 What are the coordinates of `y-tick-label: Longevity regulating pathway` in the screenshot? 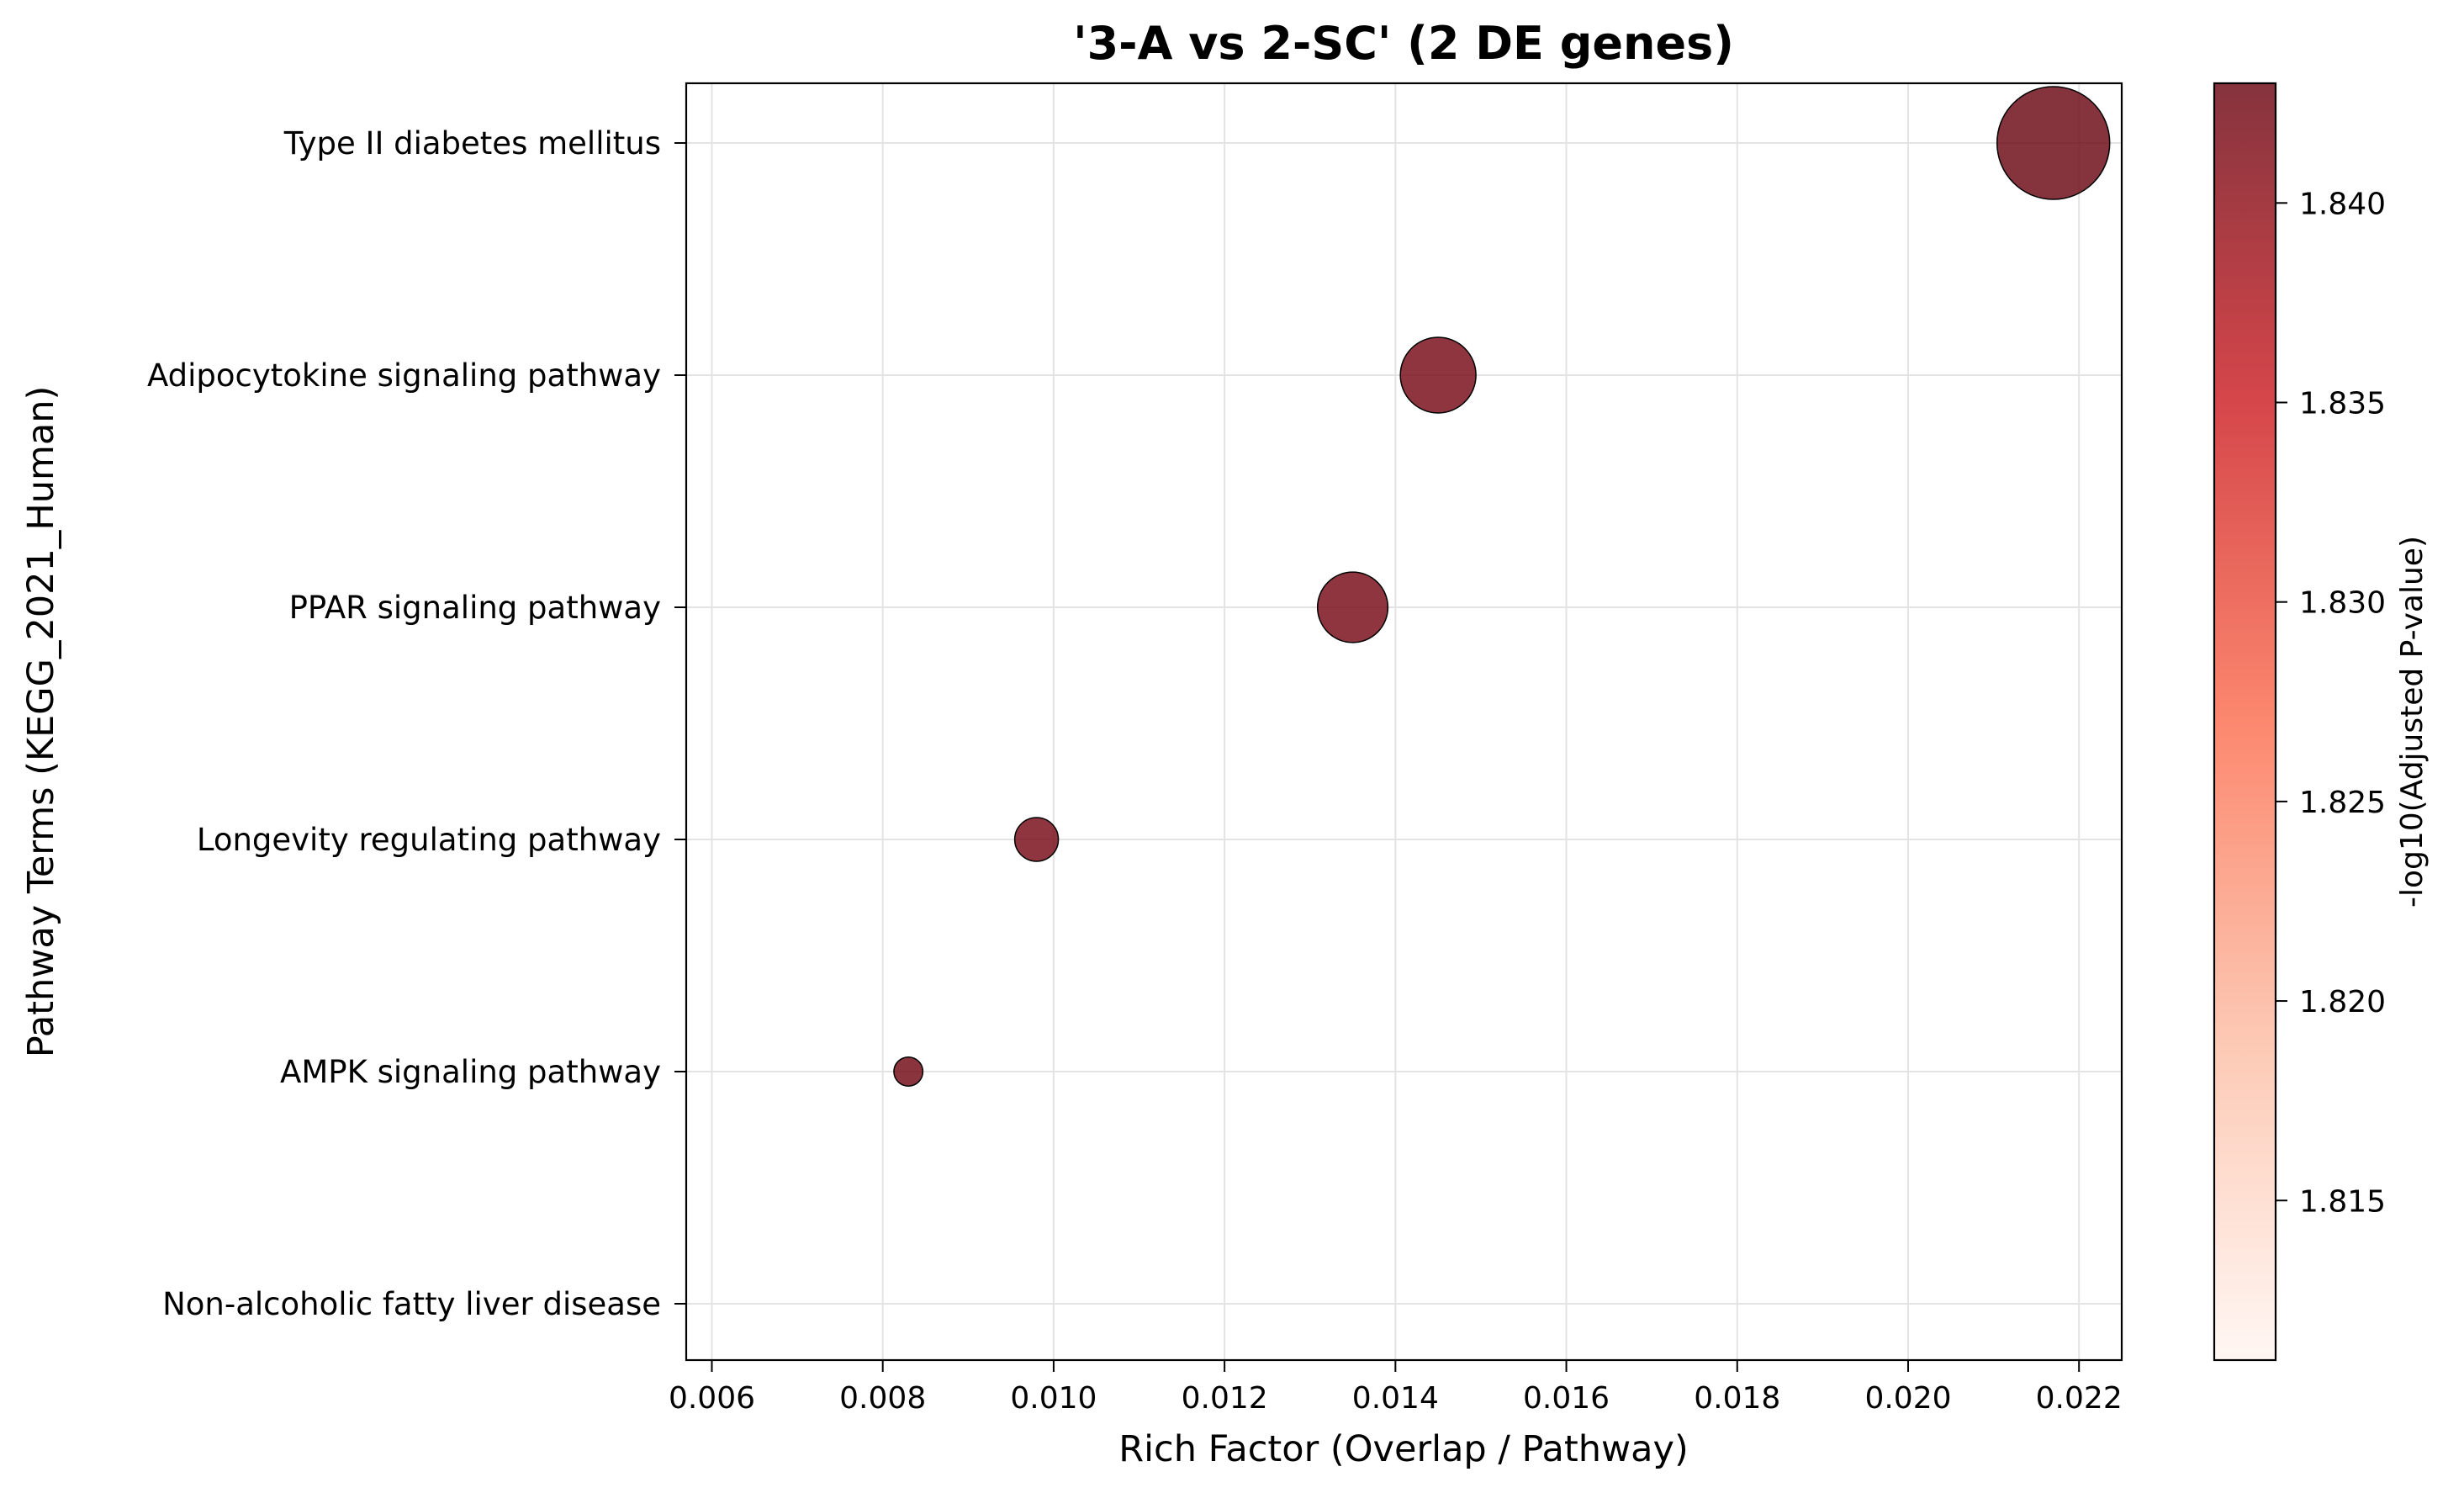 It's located at (429, 840).